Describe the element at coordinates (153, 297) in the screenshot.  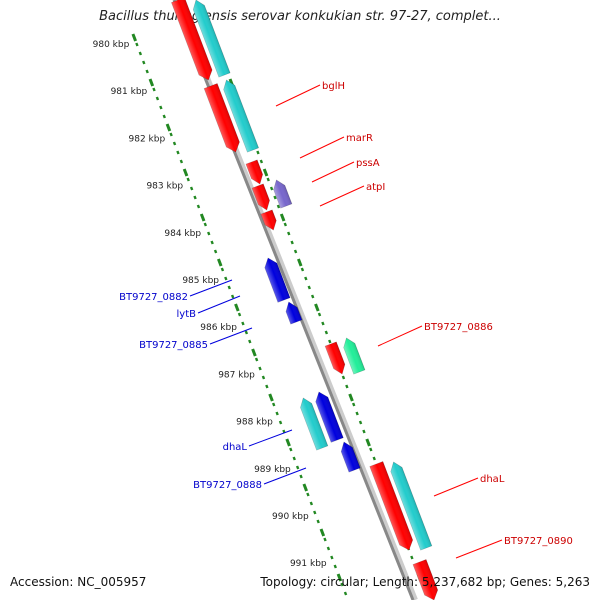
I see `gene-label-reverse: BT9727_0882` at that location.